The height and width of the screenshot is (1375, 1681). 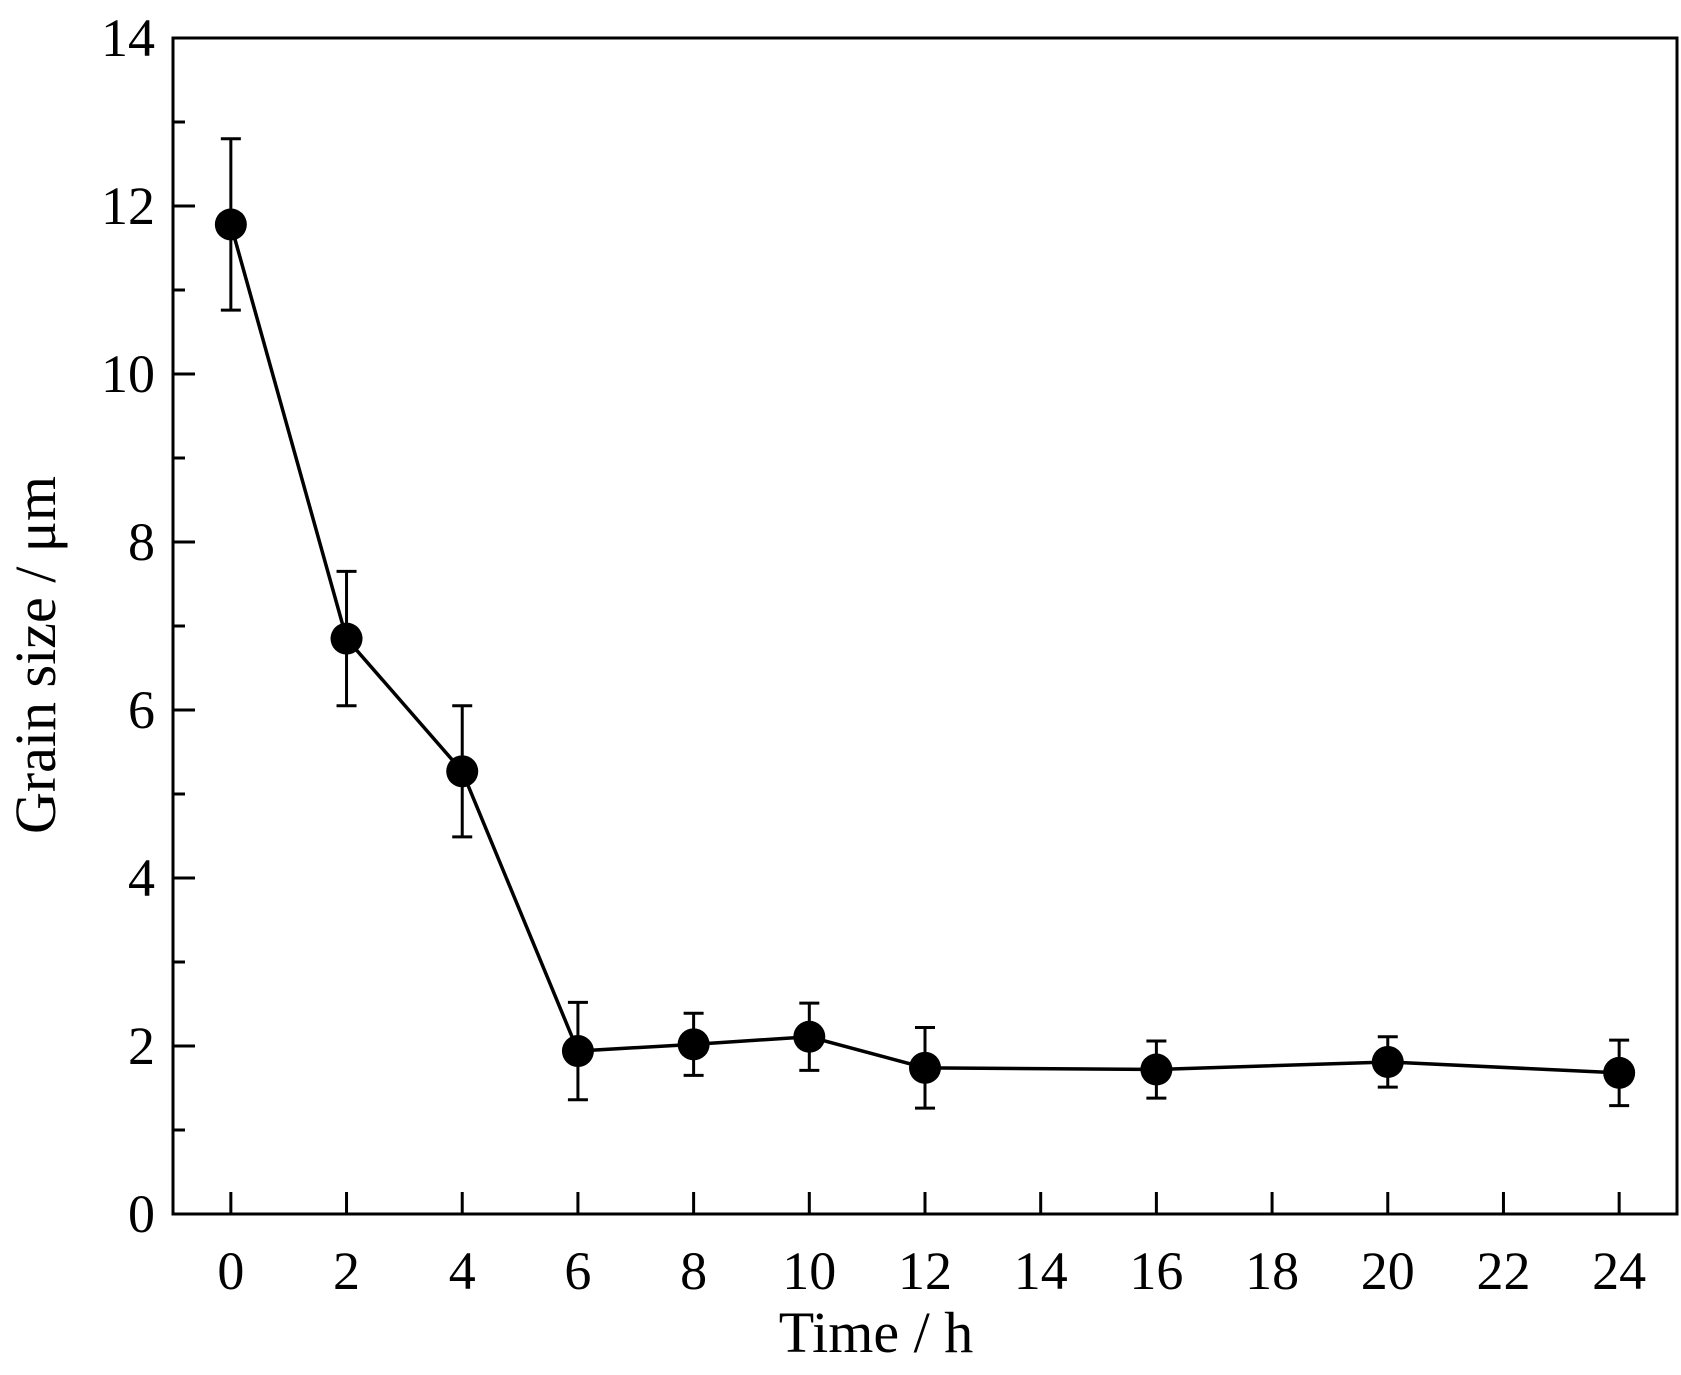 I want to click on x-axis-title: Time / h, so click(x=876, y=1332).